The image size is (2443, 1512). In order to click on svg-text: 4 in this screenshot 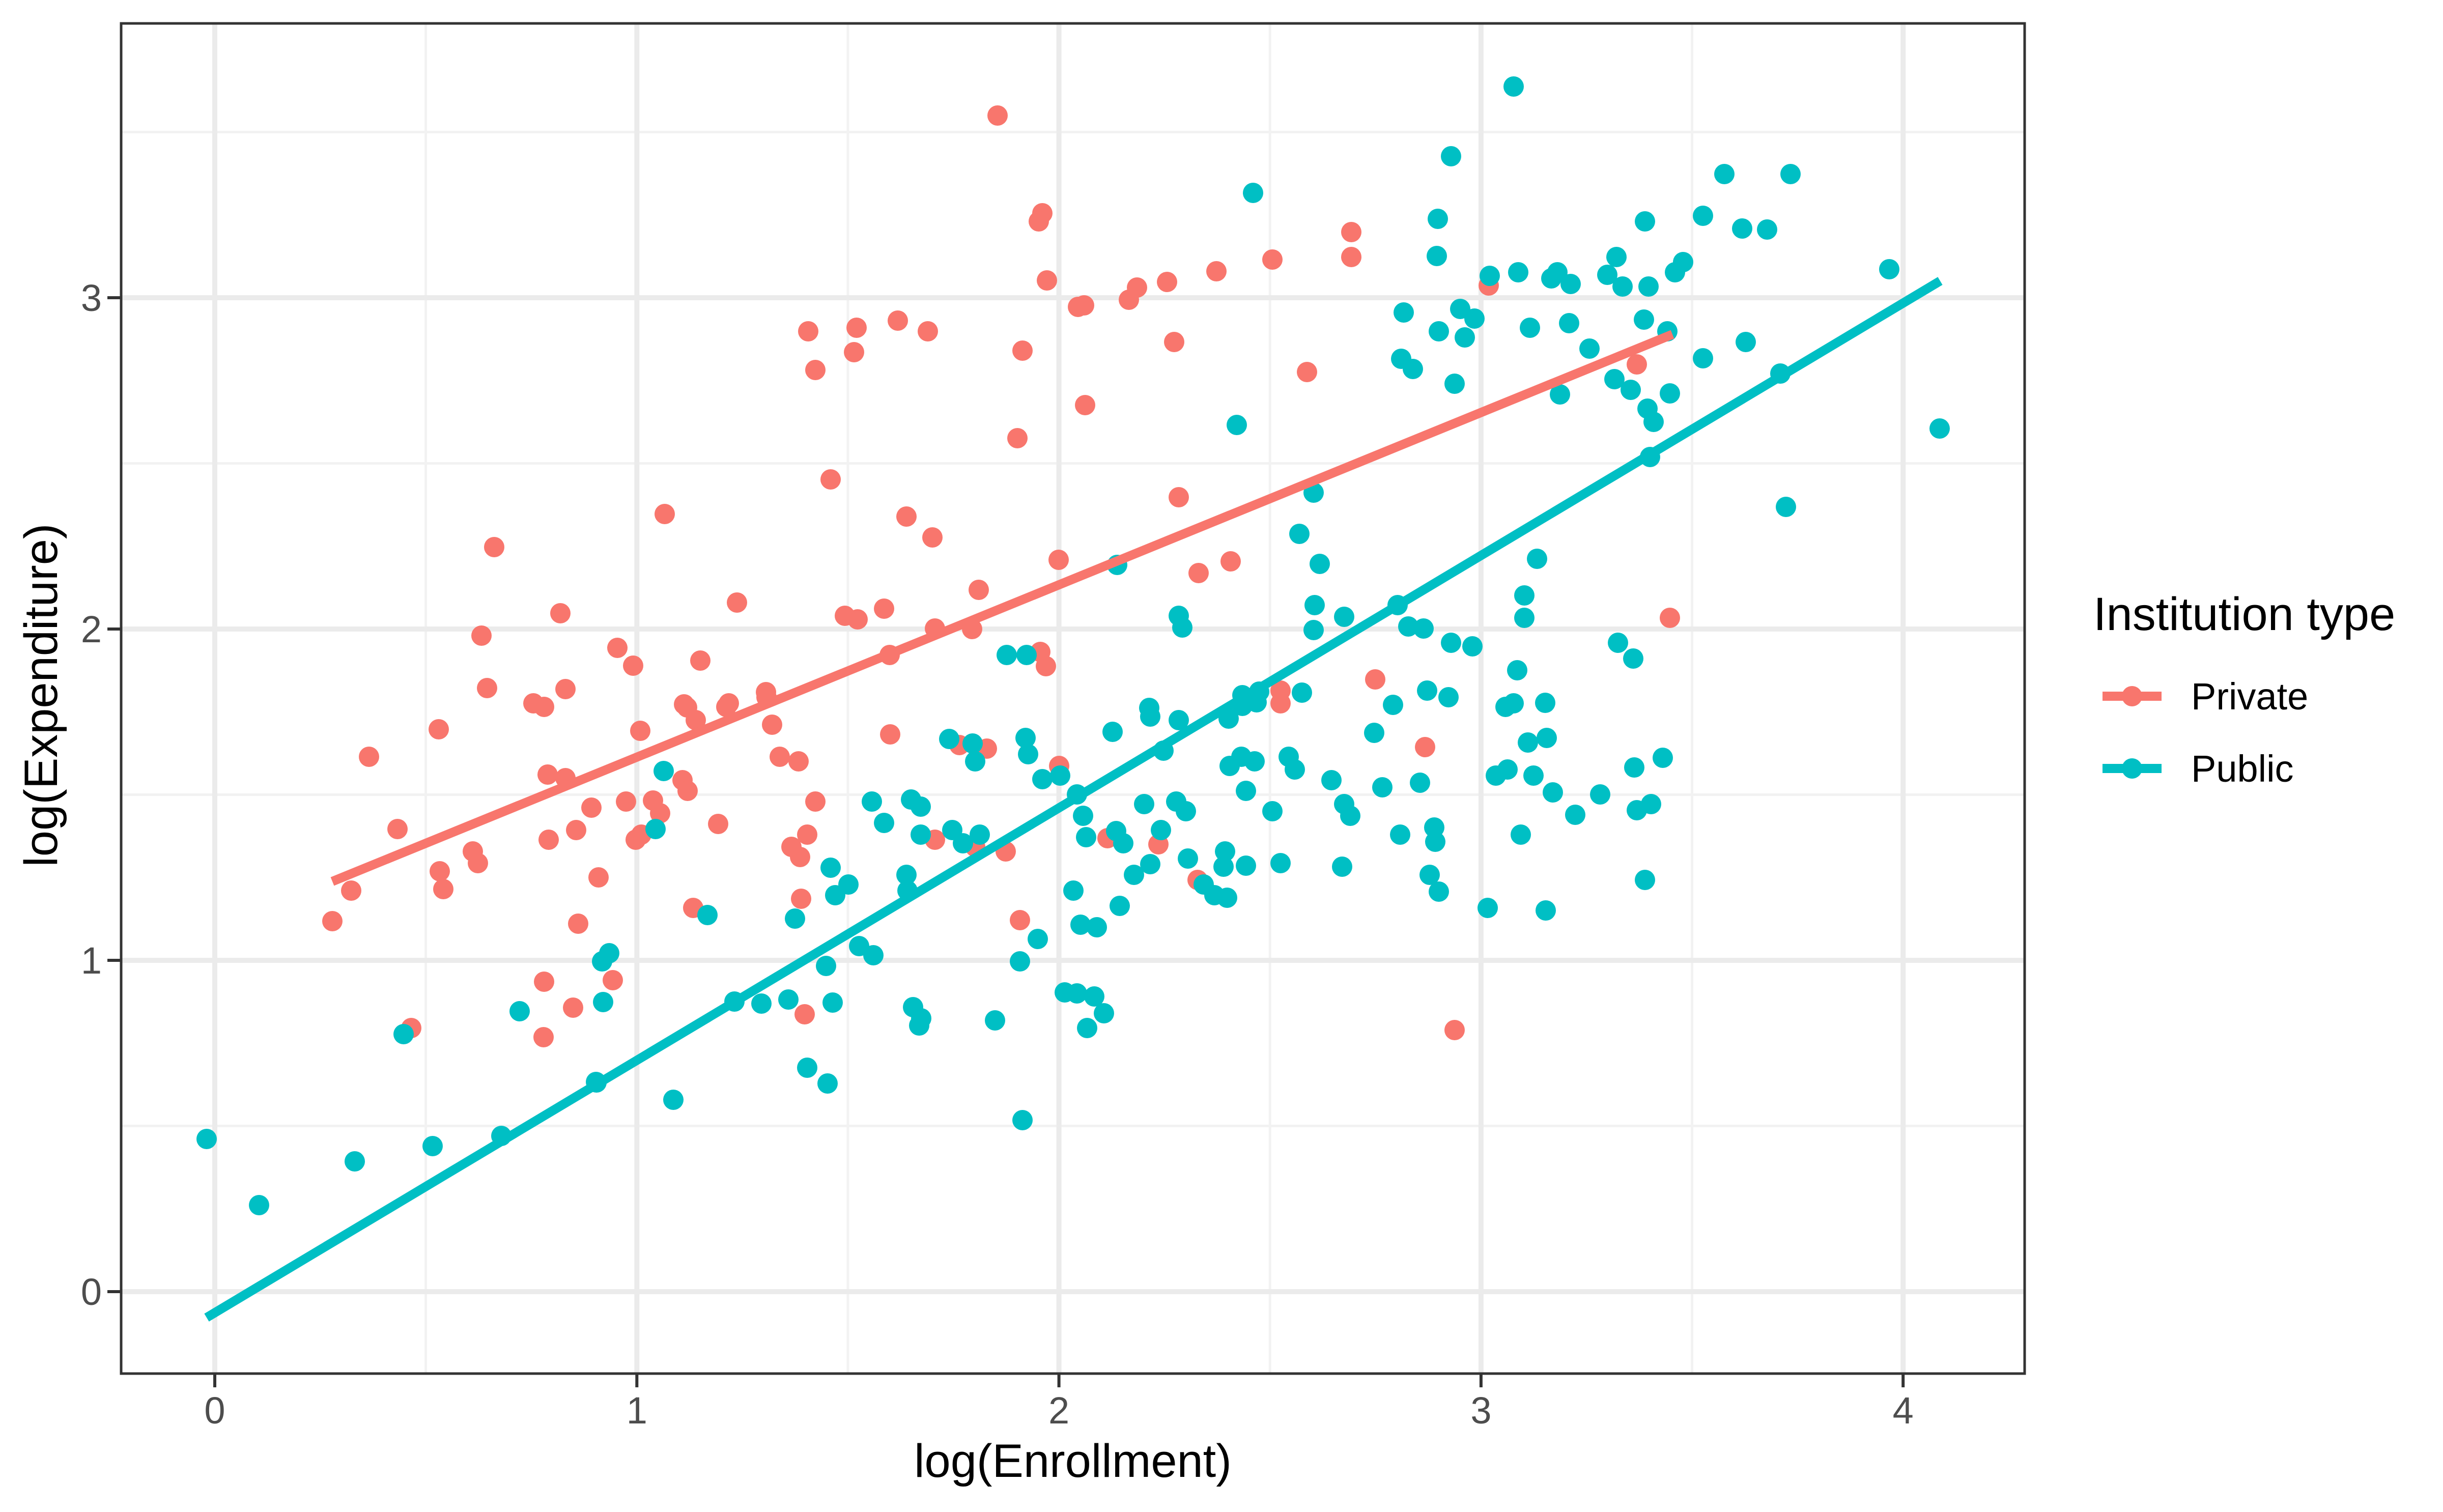, I will do `click(1903, 1410)`.